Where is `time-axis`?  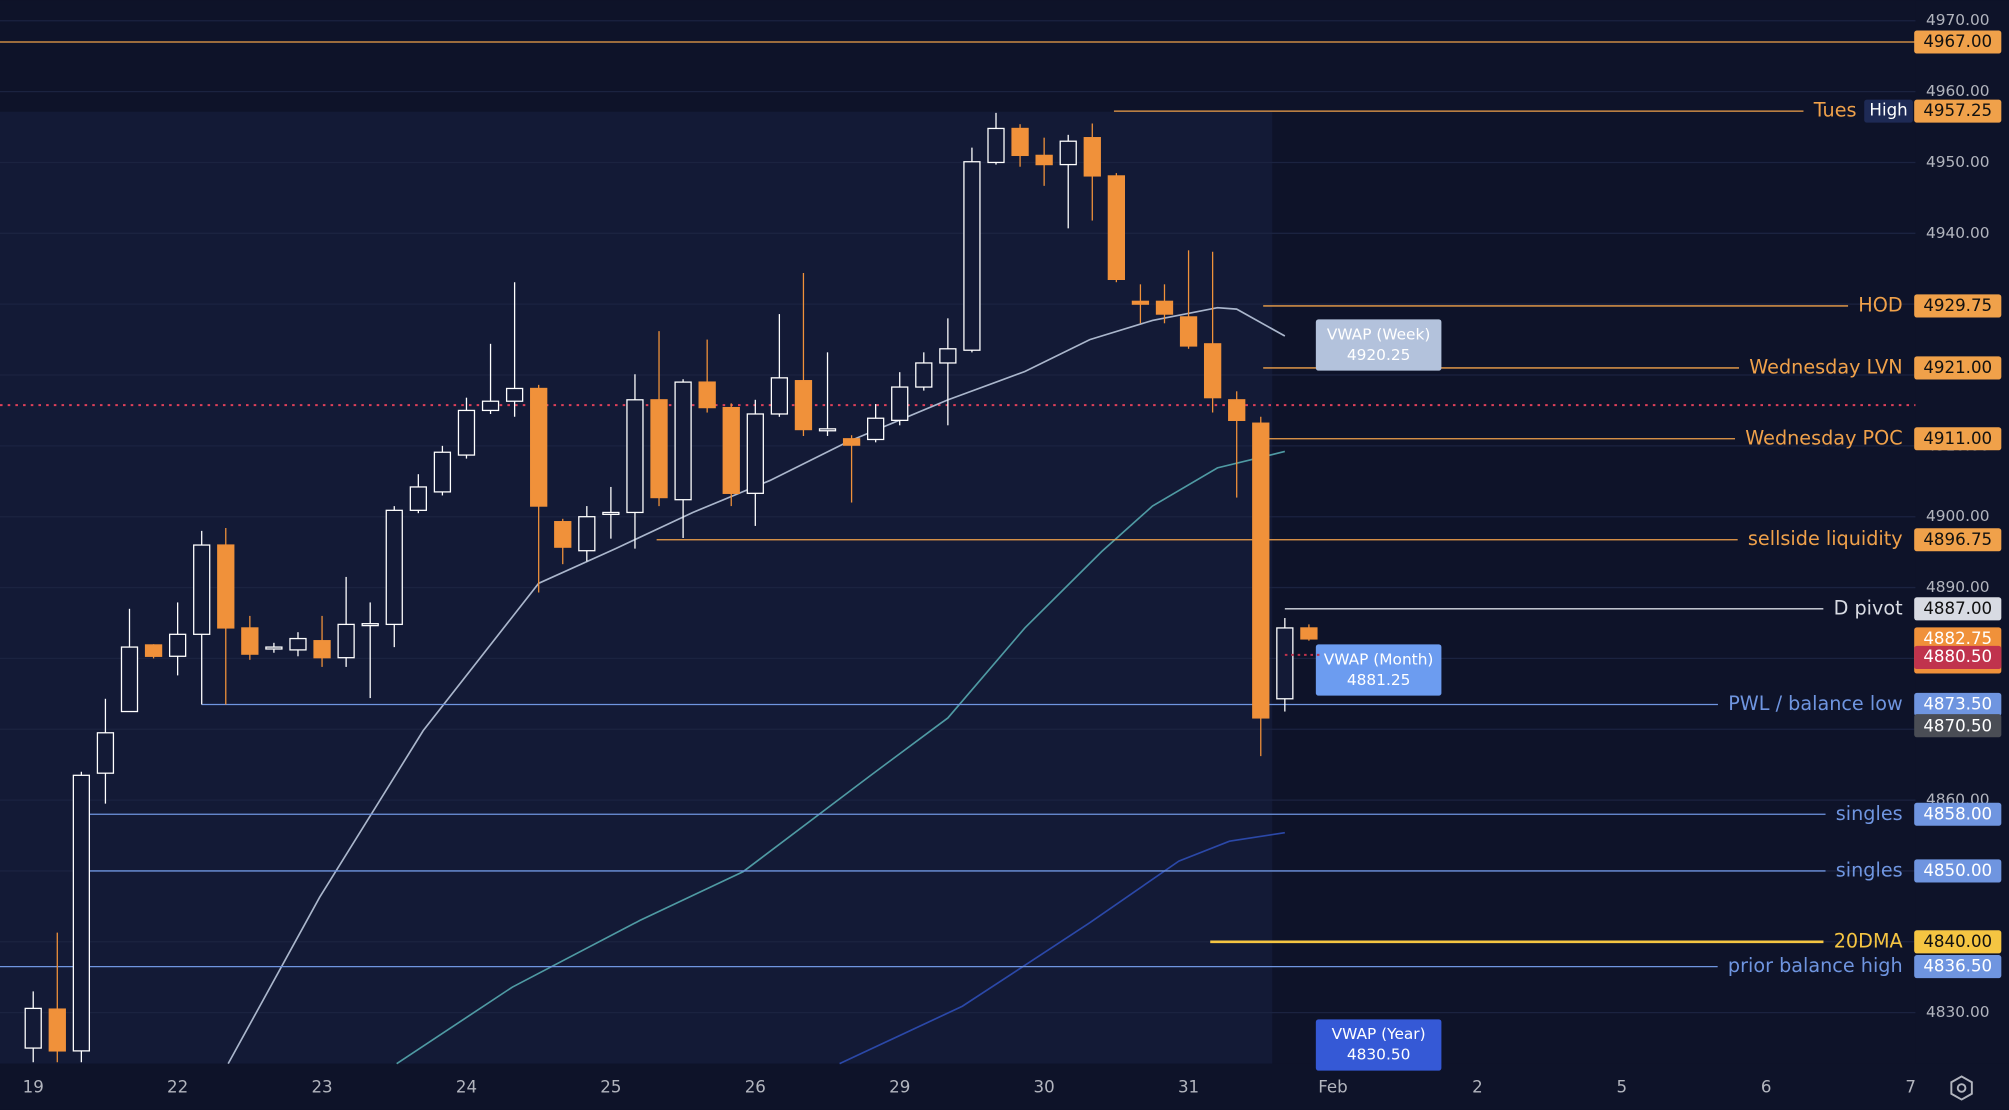 time-axis is located at coordinates (1004, 1086).